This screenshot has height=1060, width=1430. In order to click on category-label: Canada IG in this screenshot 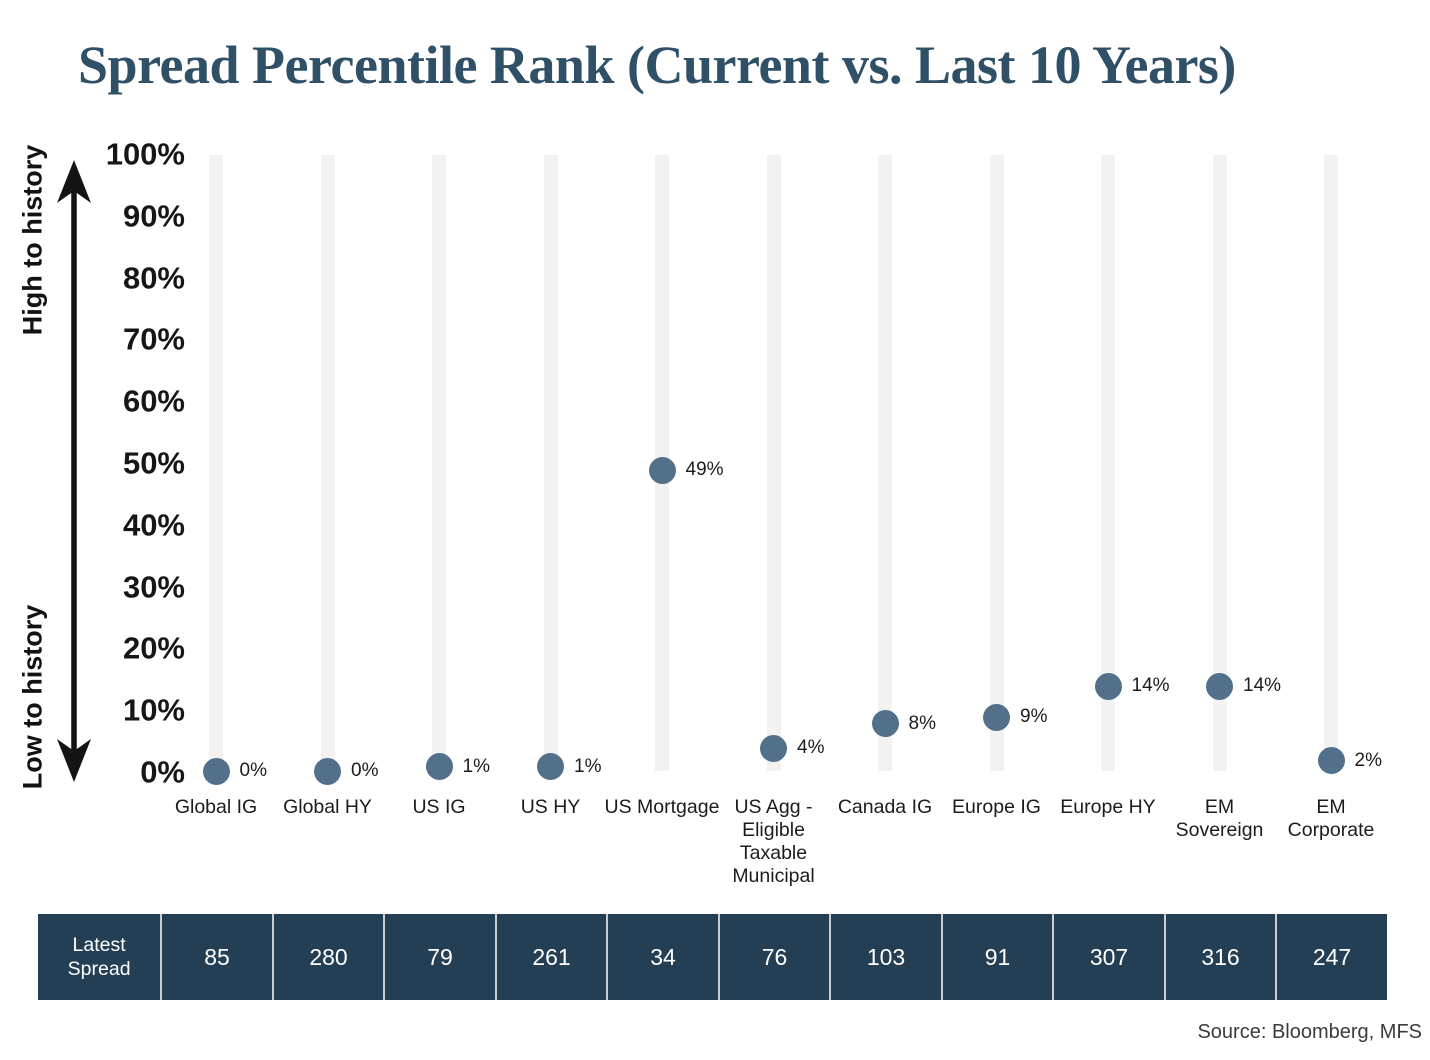, I will do `click(885, 807)`.